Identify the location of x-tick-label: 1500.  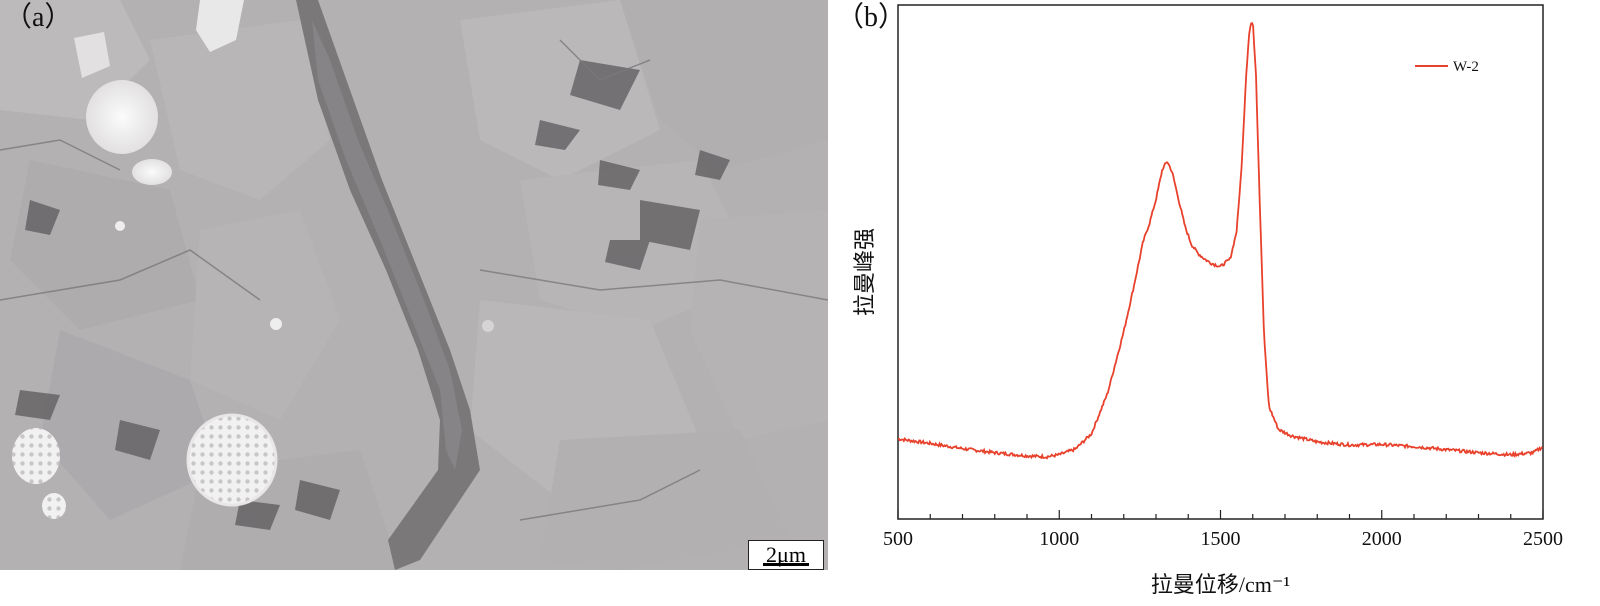
(1221, 539).